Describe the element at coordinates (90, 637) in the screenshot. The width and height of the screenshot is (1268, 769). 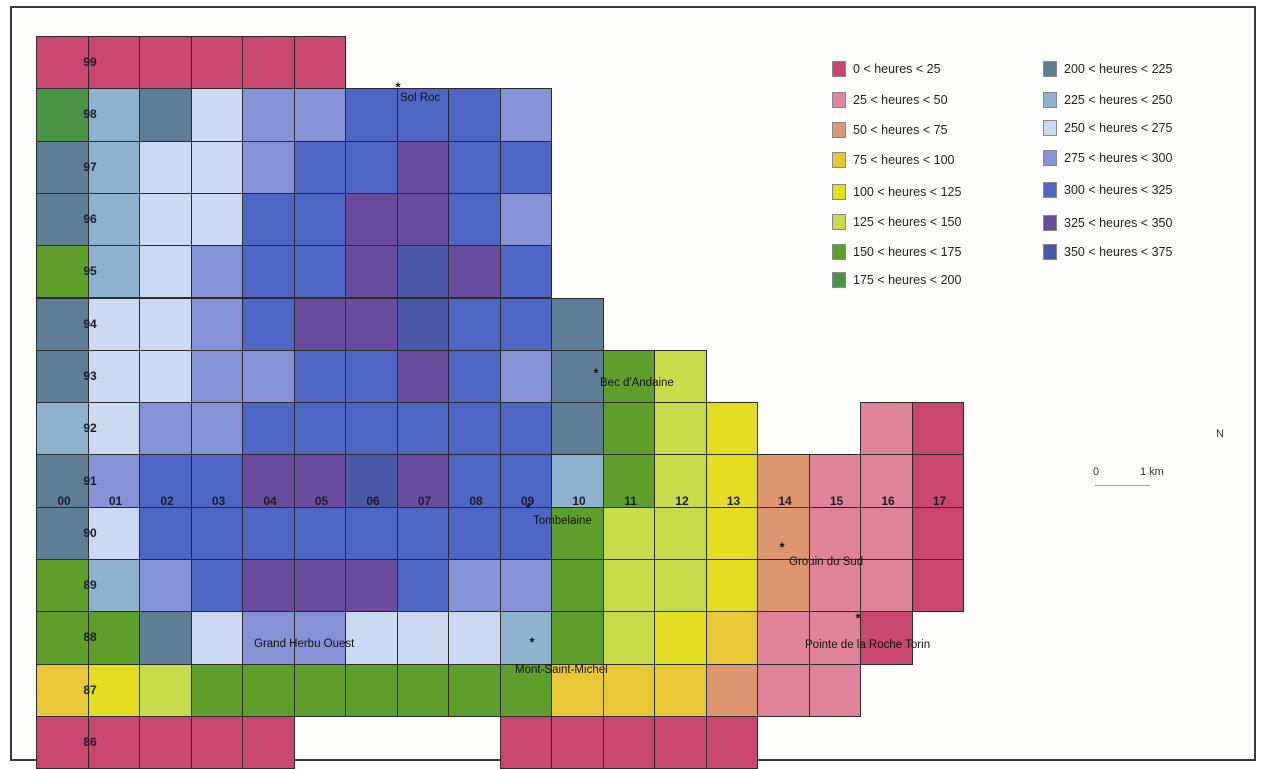
I see `row-label: 88` at that location.